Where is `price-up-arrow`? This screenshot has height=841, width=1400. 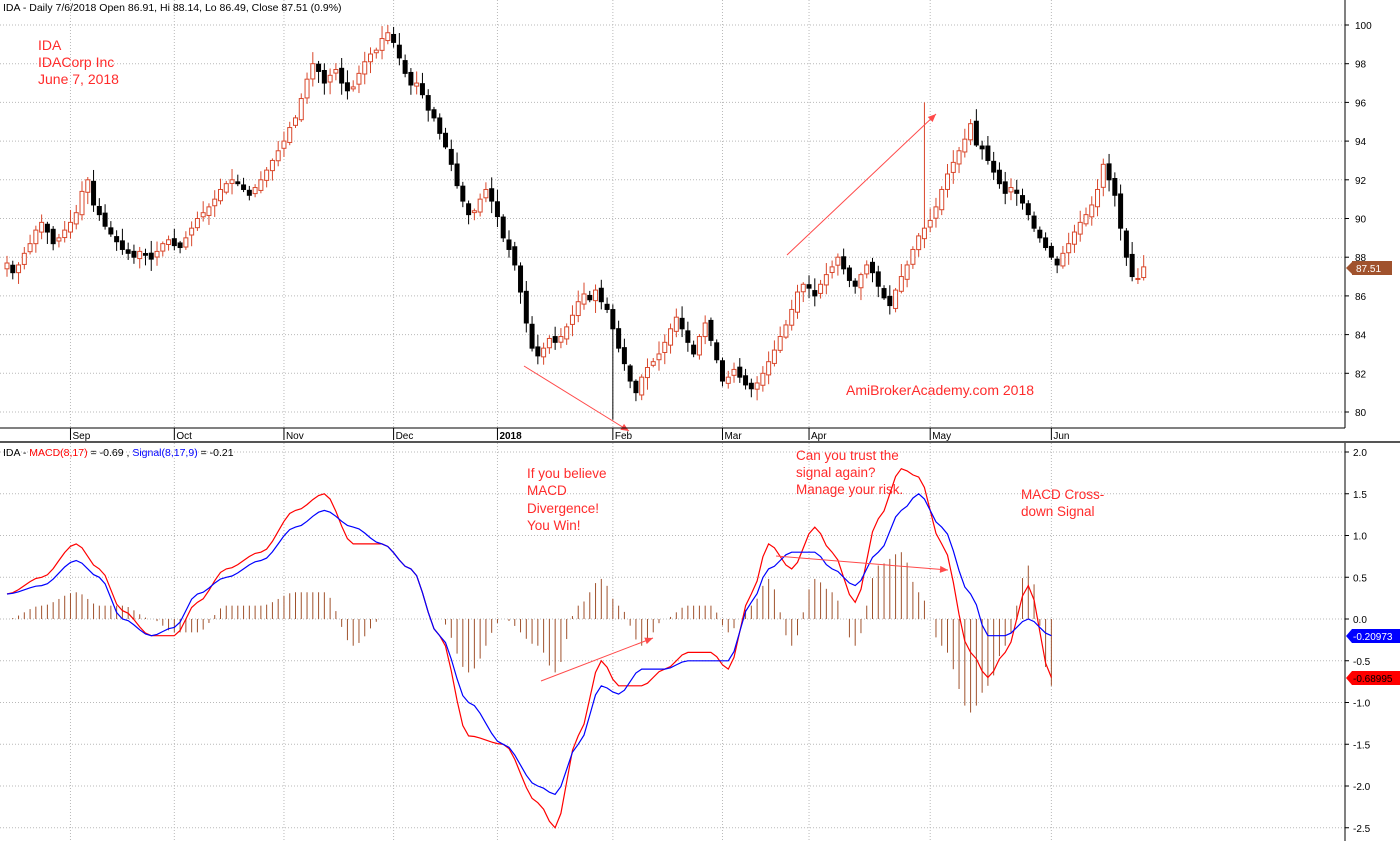 price-up-arrow is located at coordinates (861, 184).